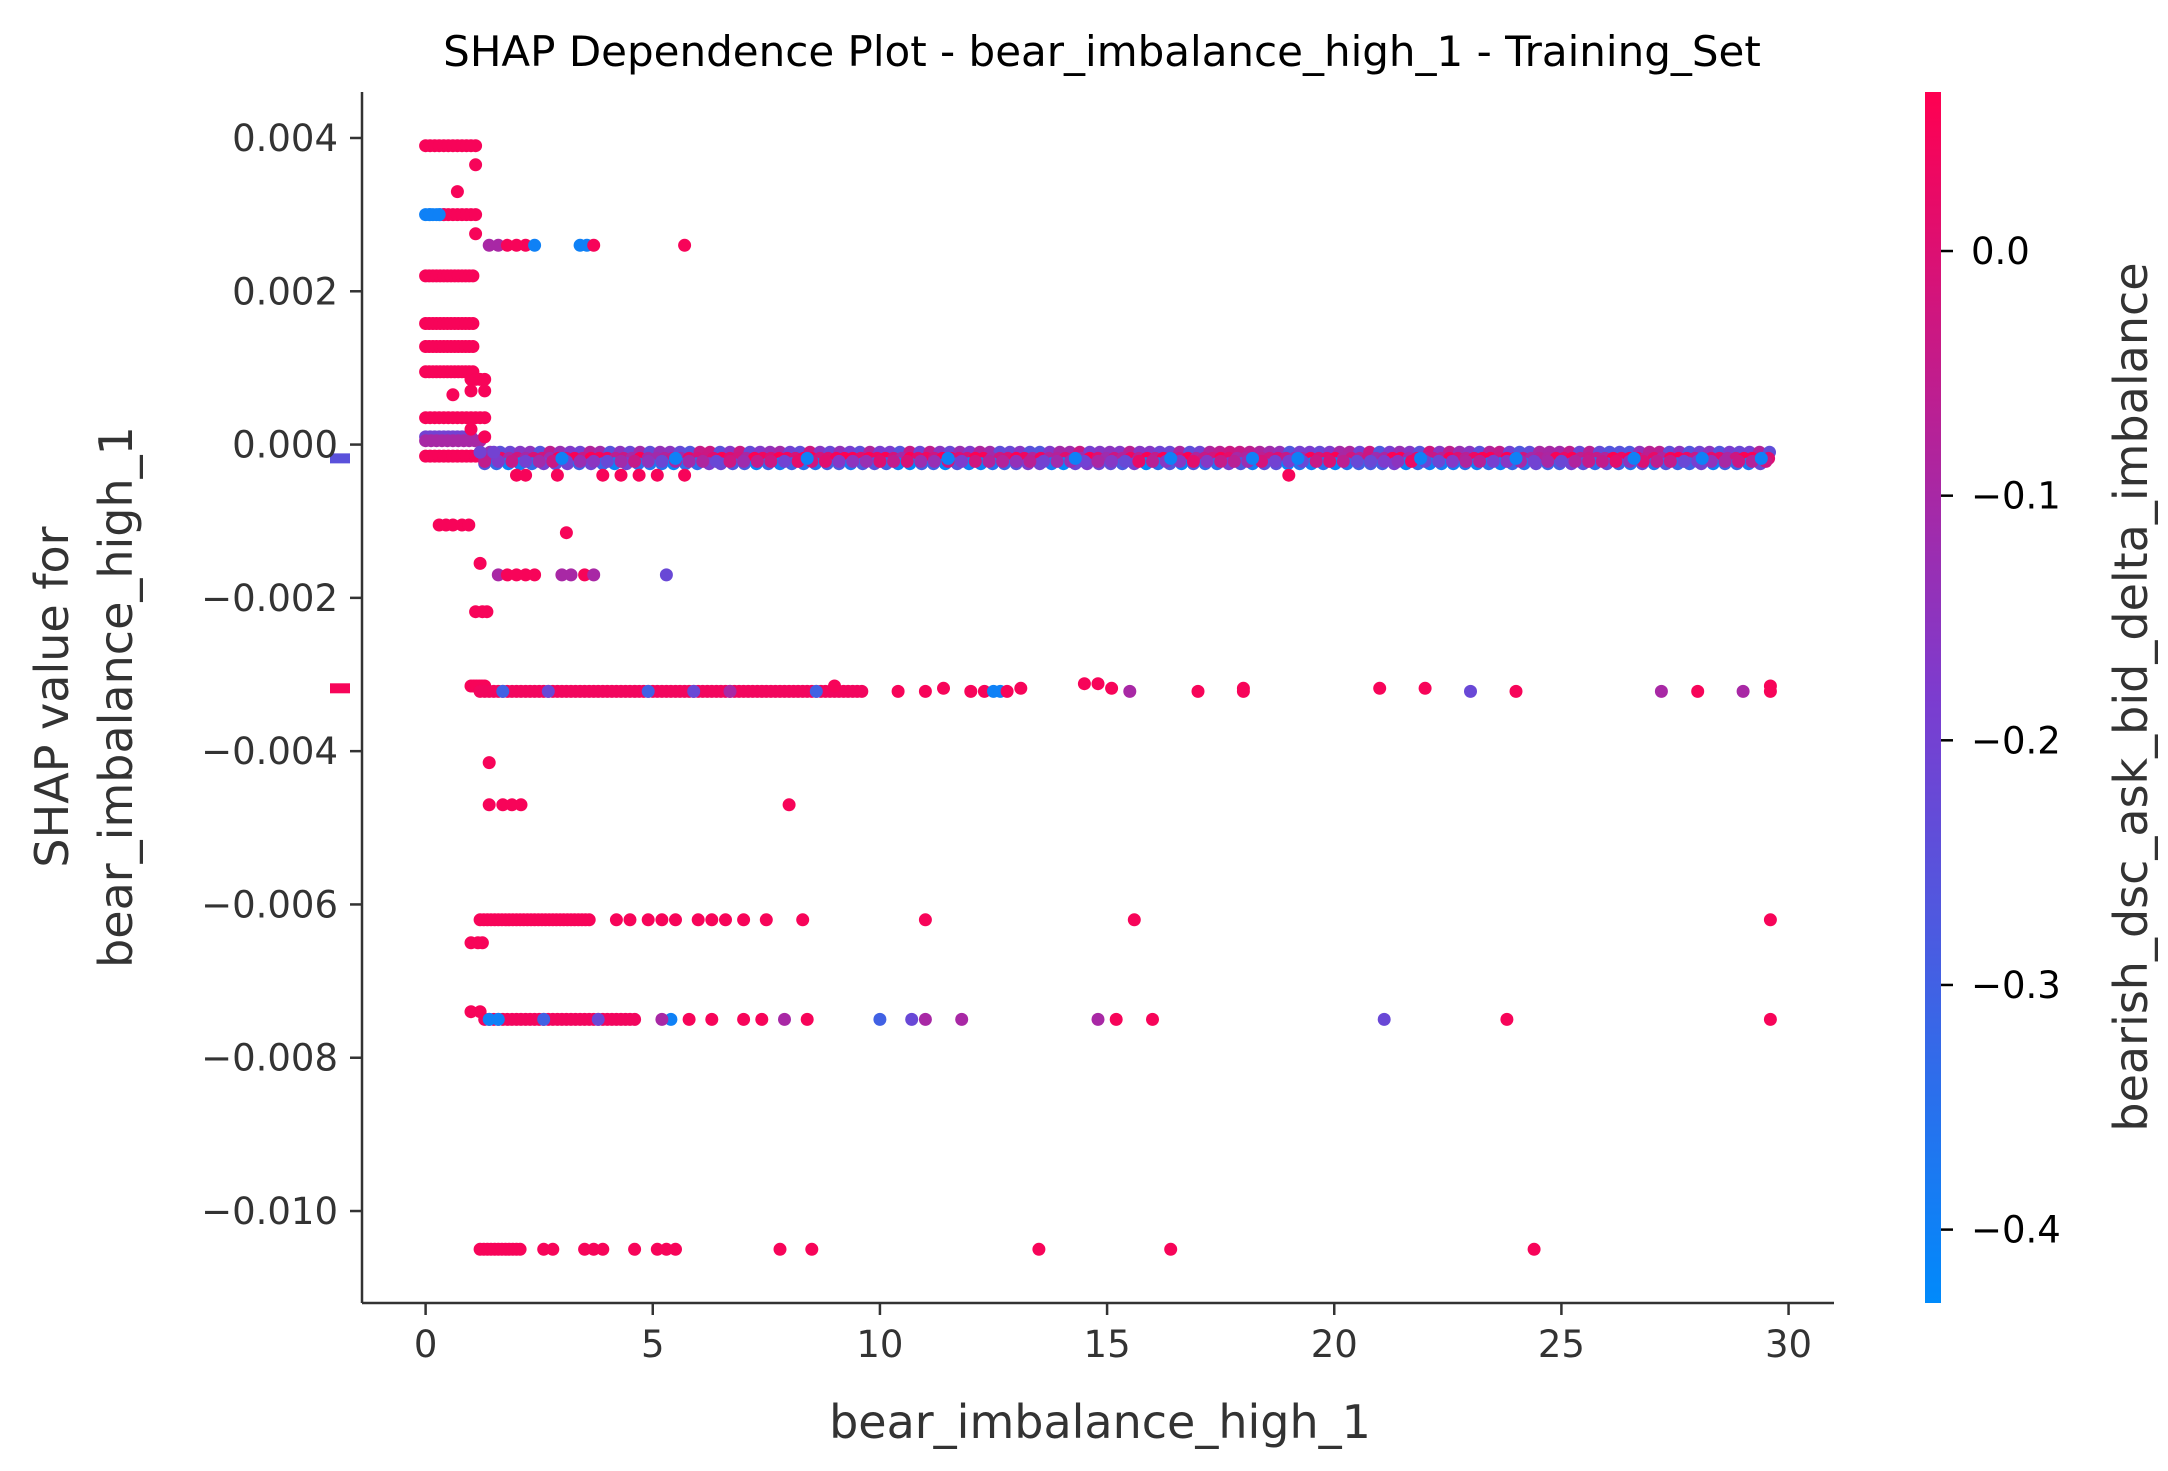 This screenshot has width=2168, height=1471. Describe the element at coordinates (1788, 1344) in the screenshot. I see `x-tick-label: 30` at that location.